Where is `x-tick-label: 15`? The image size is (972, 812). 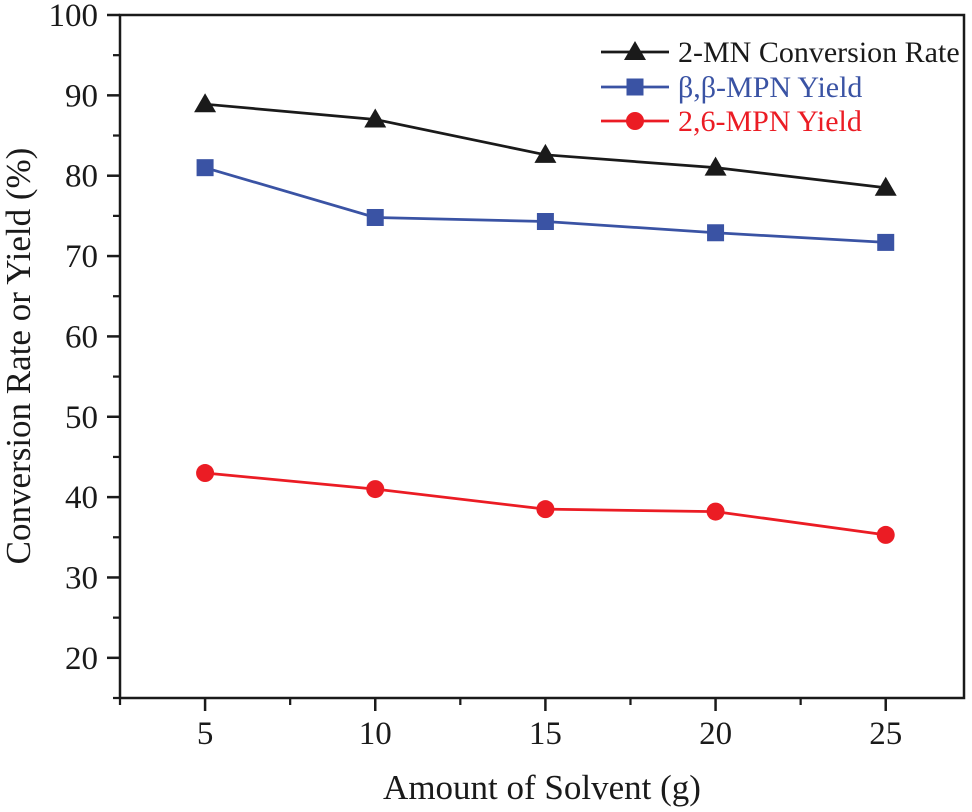
x-tick-label: 15 is located at coordinates (545, 734).